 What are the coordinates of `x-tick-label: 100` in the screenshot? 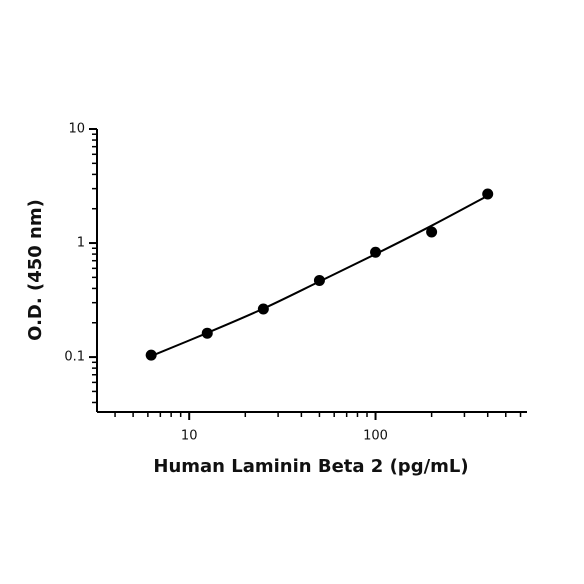 It's located at (375, 436).